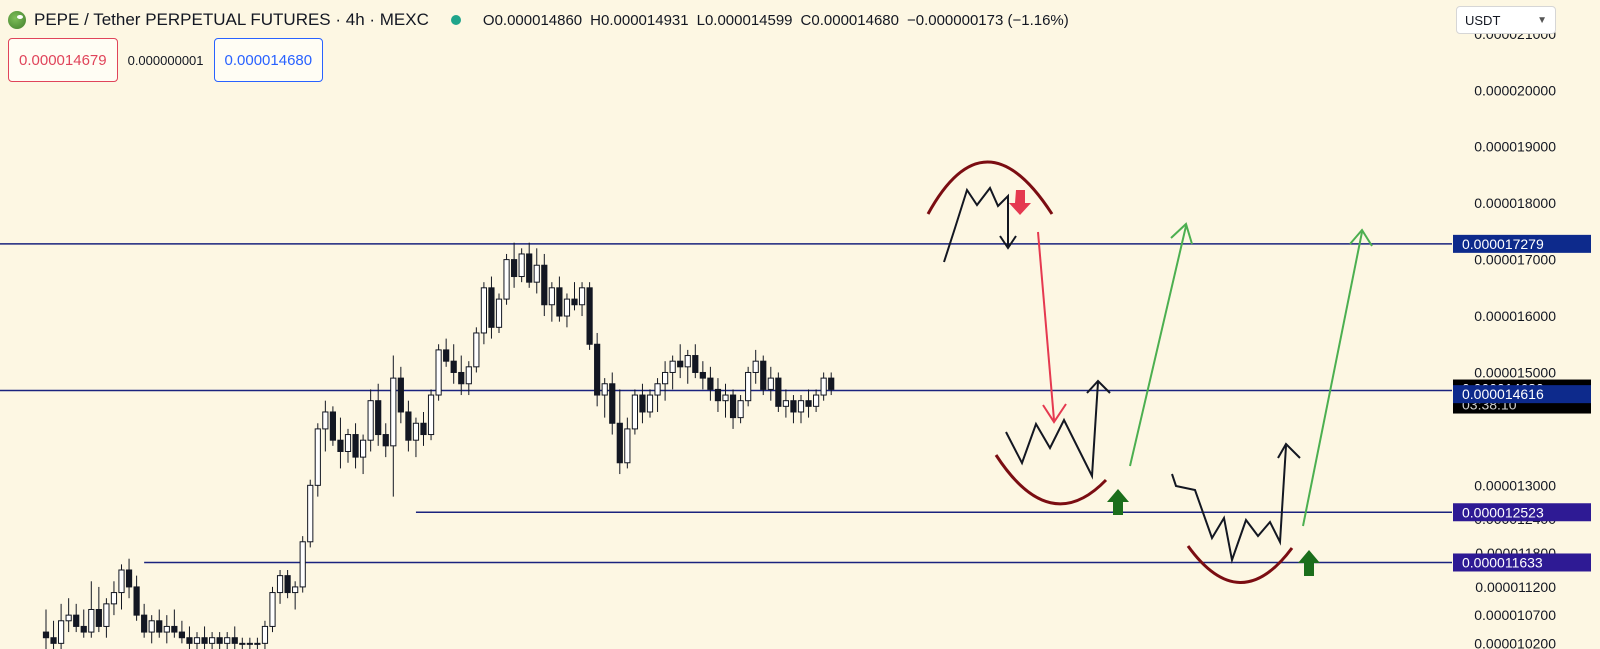  I want to click on currency-select: USDT ▼, so click(1506, 20).